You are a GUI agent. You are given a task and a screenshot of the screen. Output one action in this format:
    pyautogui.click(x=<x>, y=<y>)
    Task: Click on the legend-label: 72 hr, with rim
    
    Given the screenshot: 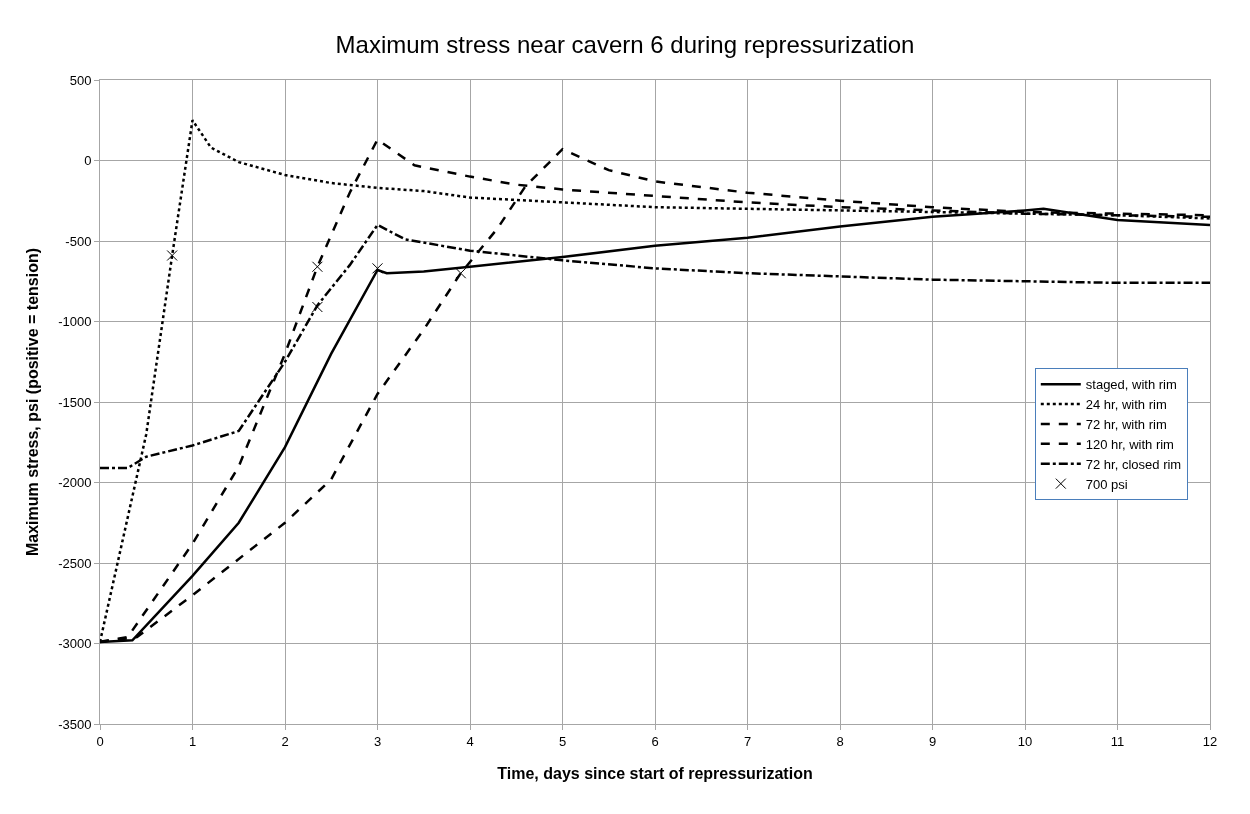 What is the action you would take?
    pyautogui.click(x=1126, y=425)
    